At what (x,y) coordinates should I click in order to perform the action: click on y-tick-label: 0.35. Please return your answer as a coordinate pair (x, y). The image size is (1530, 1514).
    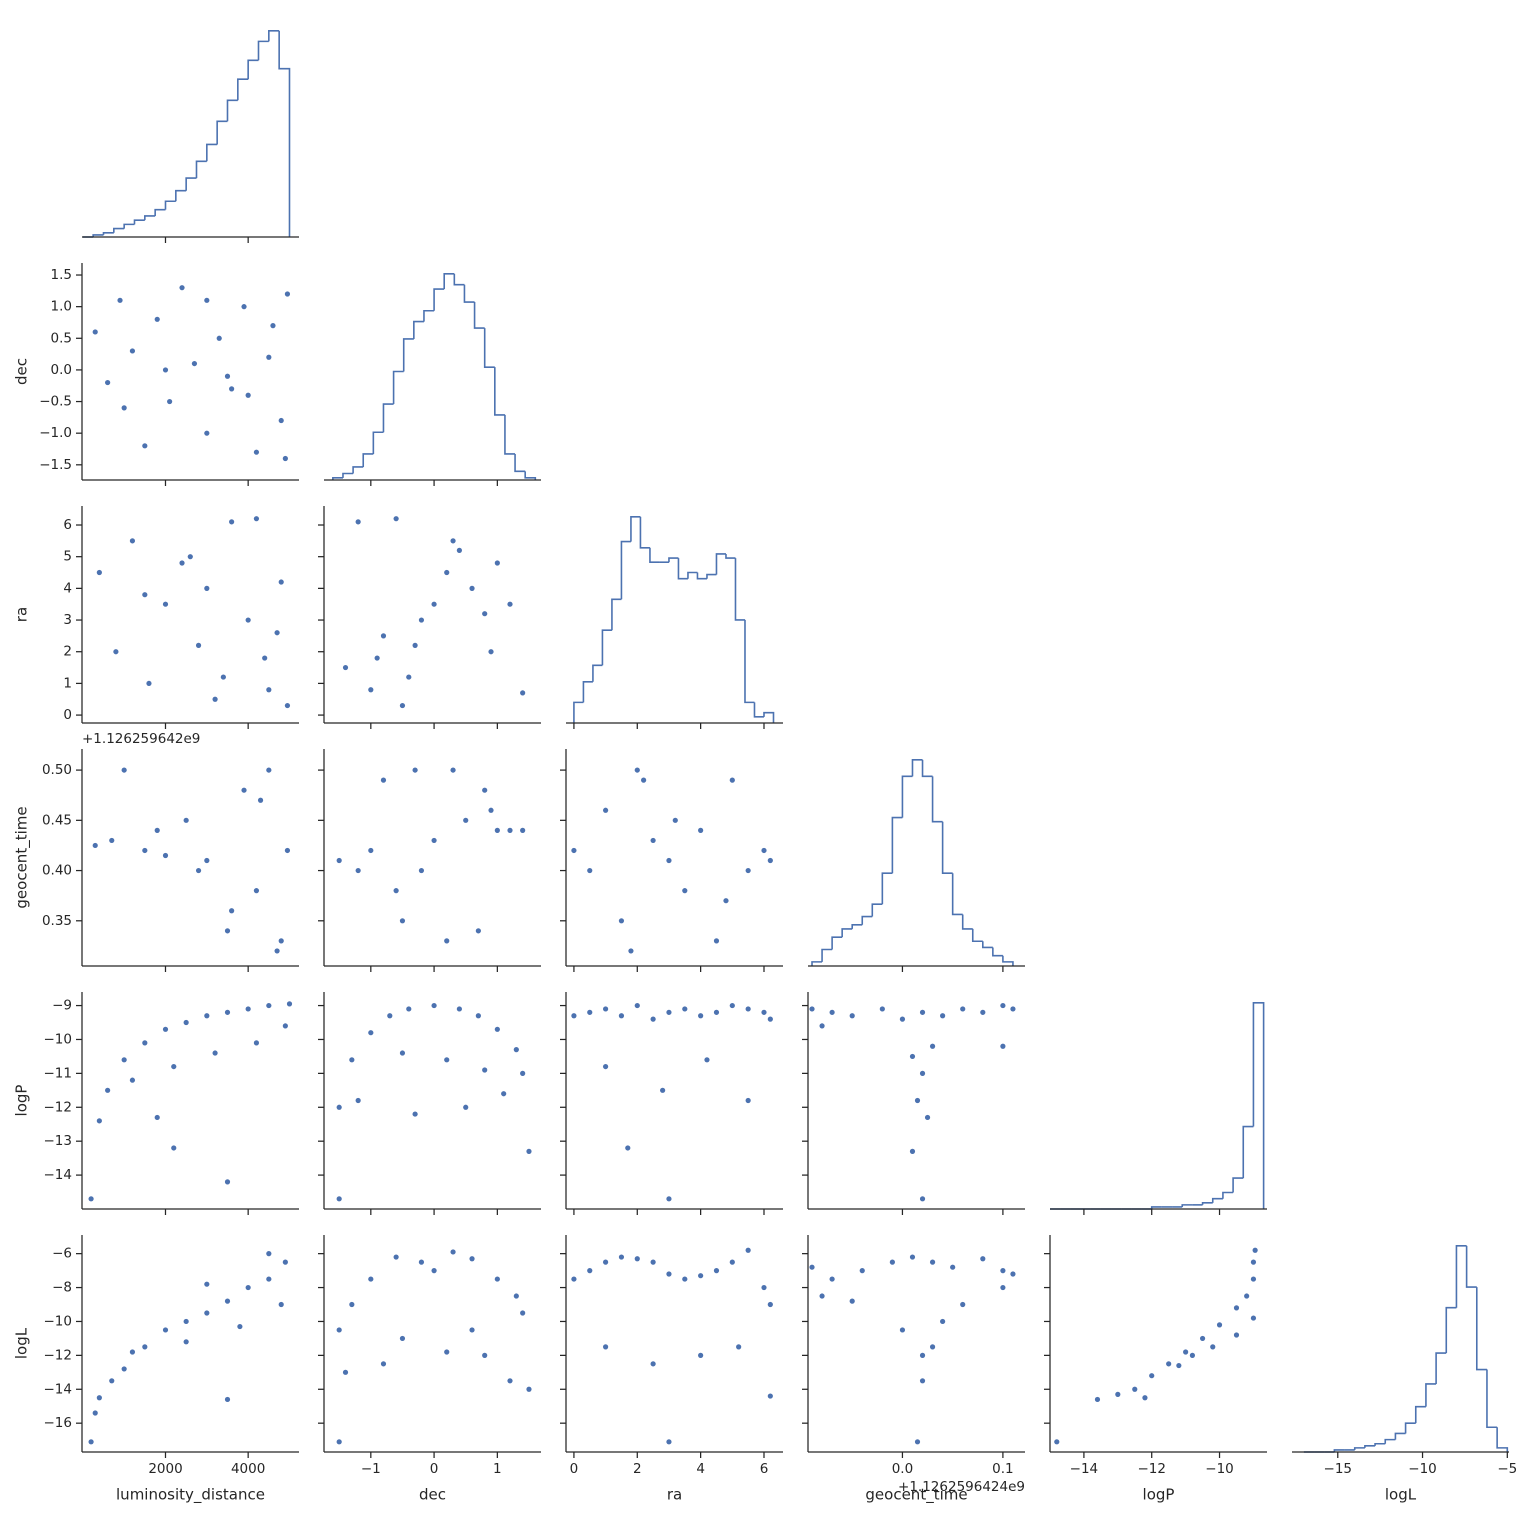
    Looking at the image, I should click on (57, 921).